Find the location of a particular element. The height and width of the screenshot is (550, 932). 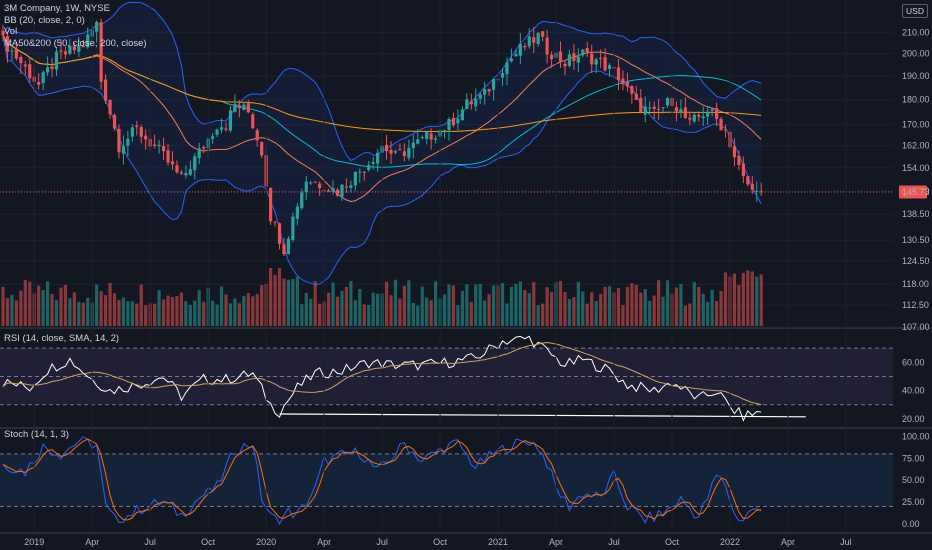

price-tick-label: 107.00 is located at coordinates (916, 327).